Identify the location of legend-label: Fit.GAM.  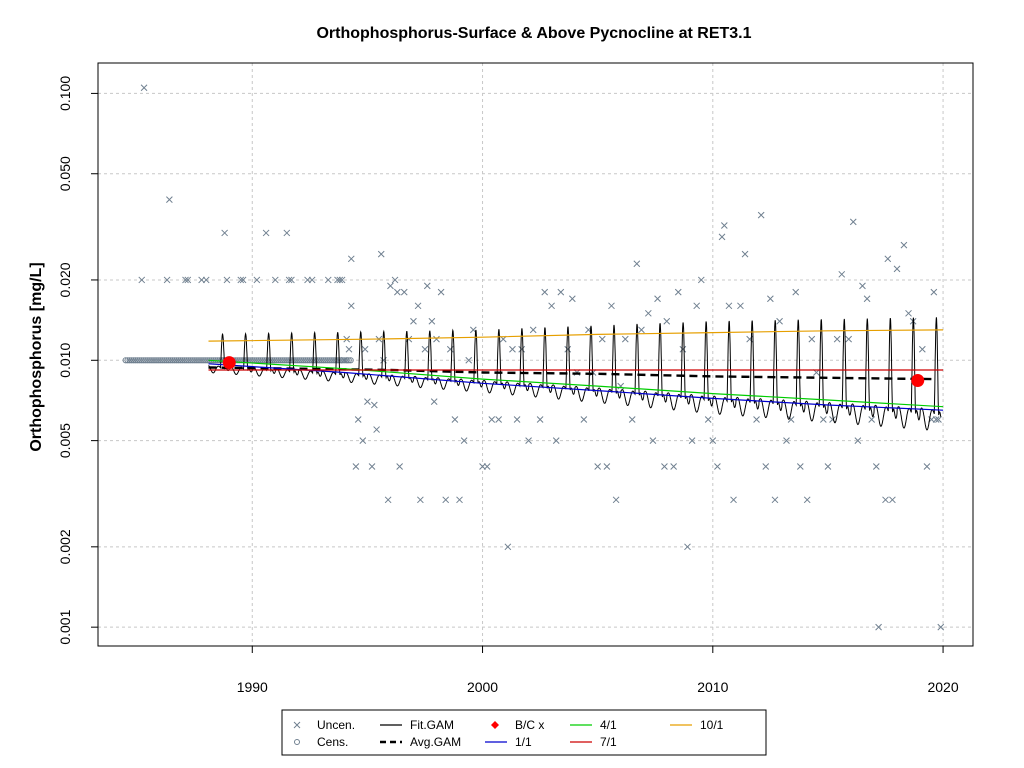
(432, 725).